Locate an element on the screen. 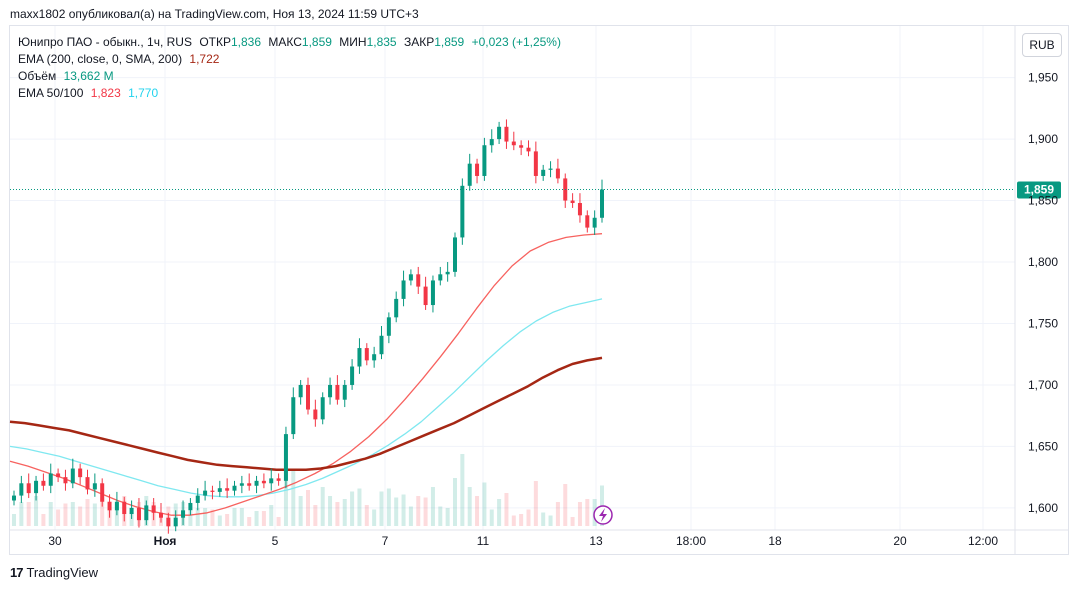  y-tick-label: 1,650 is located at coordinates (1043, 446).